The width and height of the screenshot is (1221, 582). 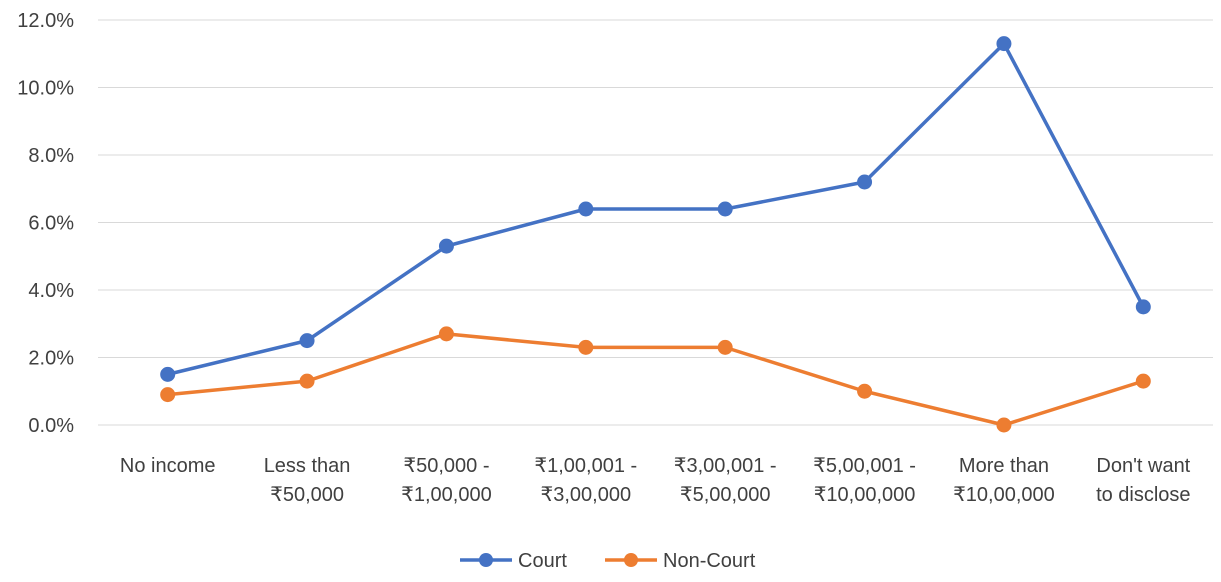 What do you see at coordinates (45, 21) in the screenshot?
I see `y-tick-label: 12.0%` at bounding box center [45, 21].